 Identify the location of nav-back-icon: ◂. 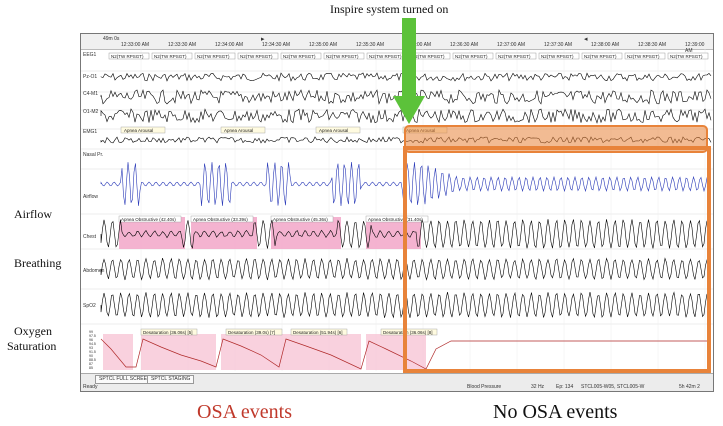
(586, 39).